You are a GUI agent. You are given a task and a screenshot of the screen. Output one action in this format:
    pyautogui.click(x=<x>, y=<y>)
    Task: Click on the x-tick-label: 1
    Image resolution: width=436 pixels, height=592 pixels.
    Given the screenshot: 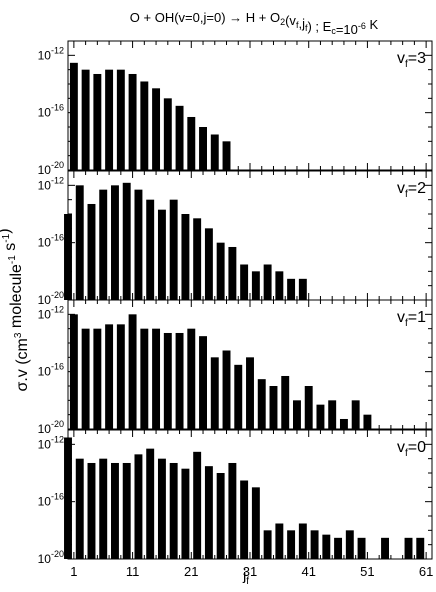 What is the action you would take?
    pyautogui.click(x=73, y=571)
    